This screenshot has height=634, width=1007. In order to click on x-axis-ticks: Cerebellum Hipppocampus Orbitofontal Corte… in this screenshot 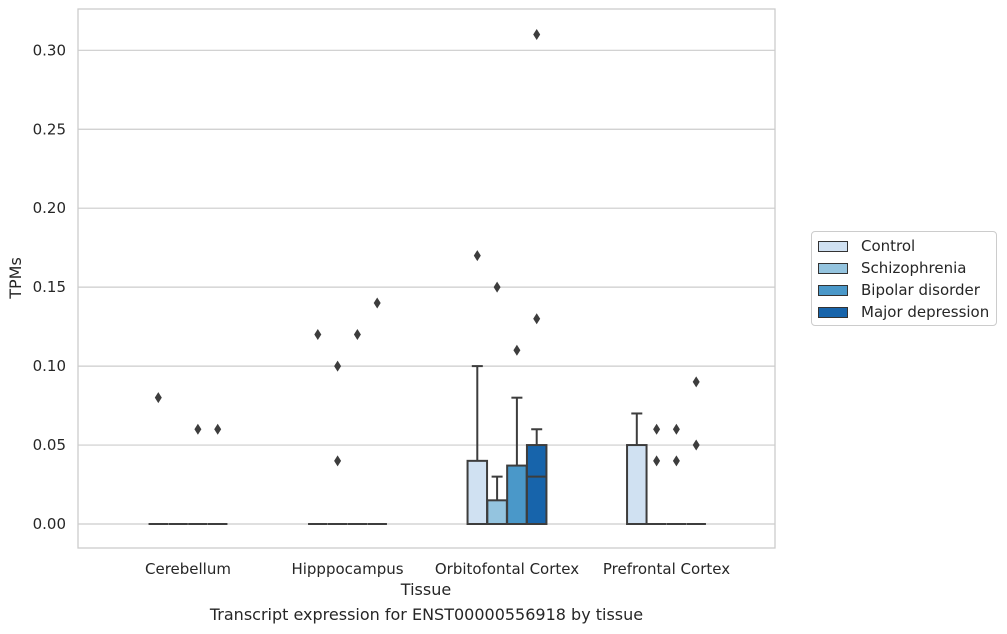, I will do `click(437, 569)`.